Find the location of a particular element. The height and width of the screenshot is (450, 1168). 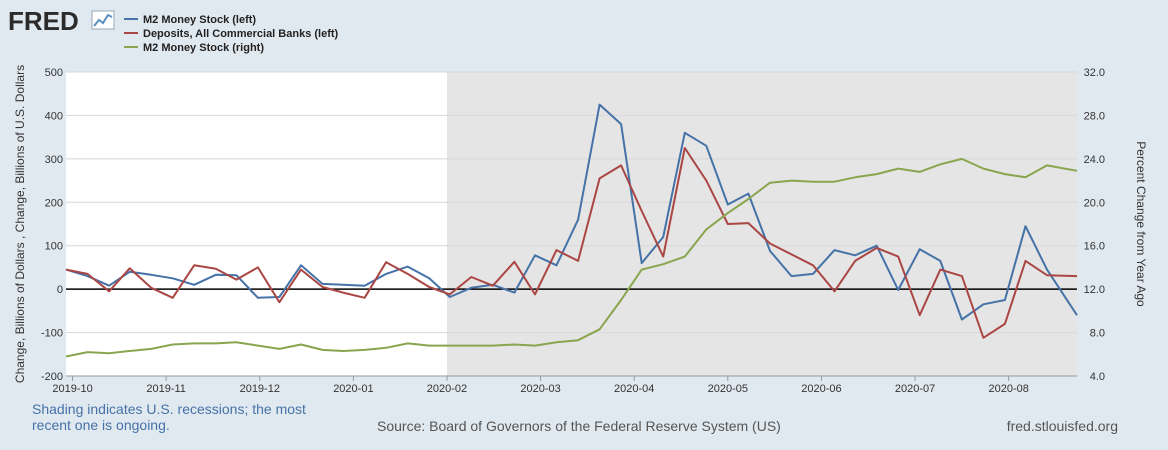

left-tick-label: -100 is located at coordinates (52, 334).